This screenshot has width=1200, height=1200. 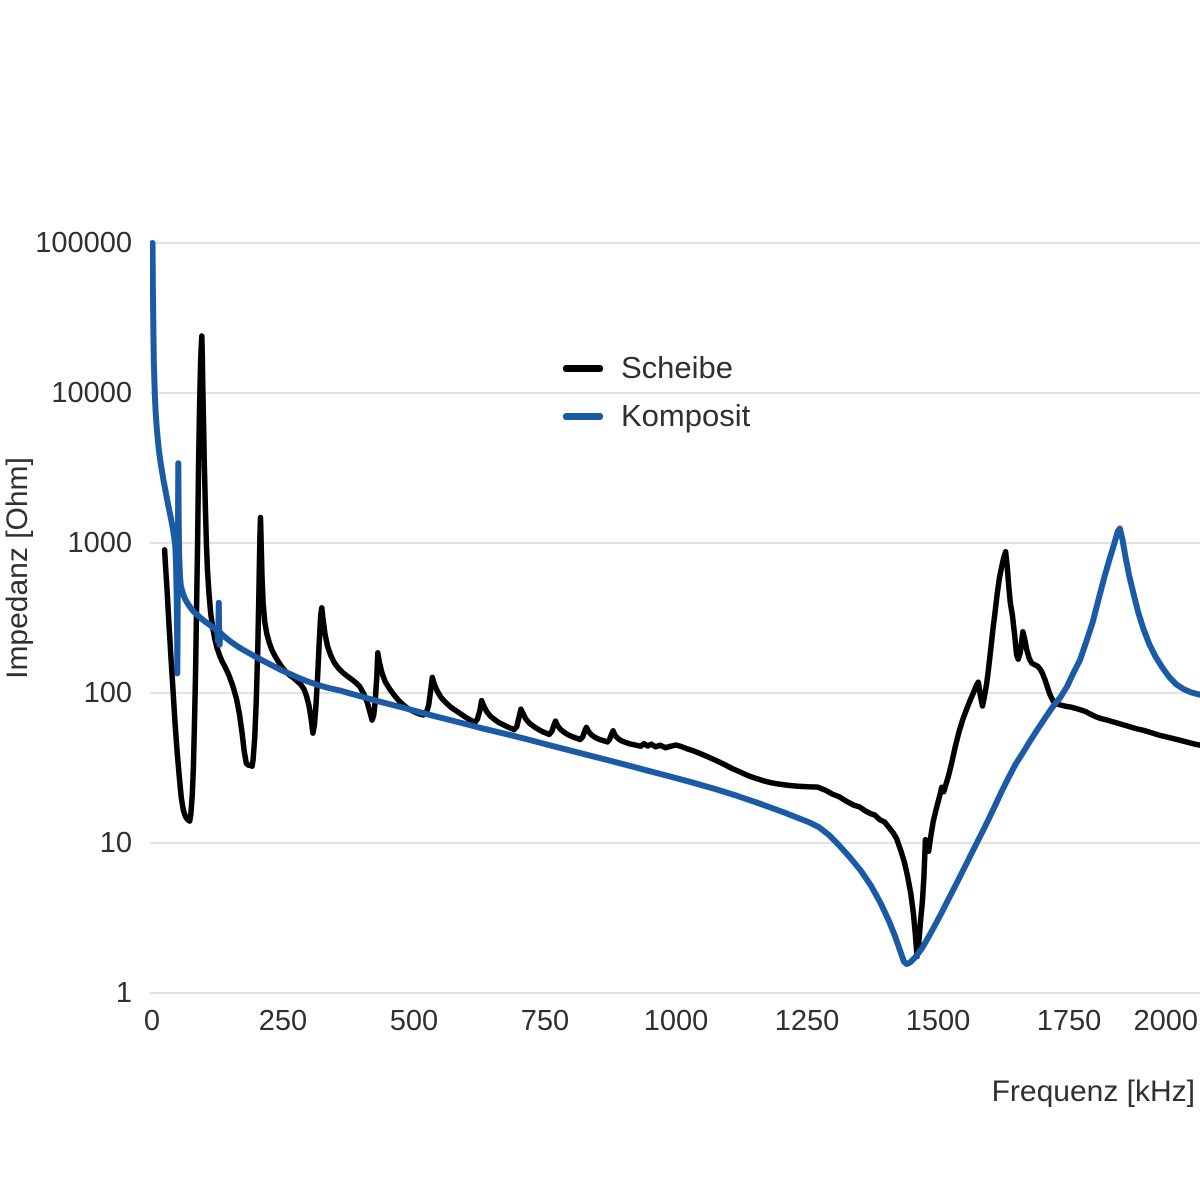 I want to click on legend: Scheibe Komposit, so click(x=656, y=397).